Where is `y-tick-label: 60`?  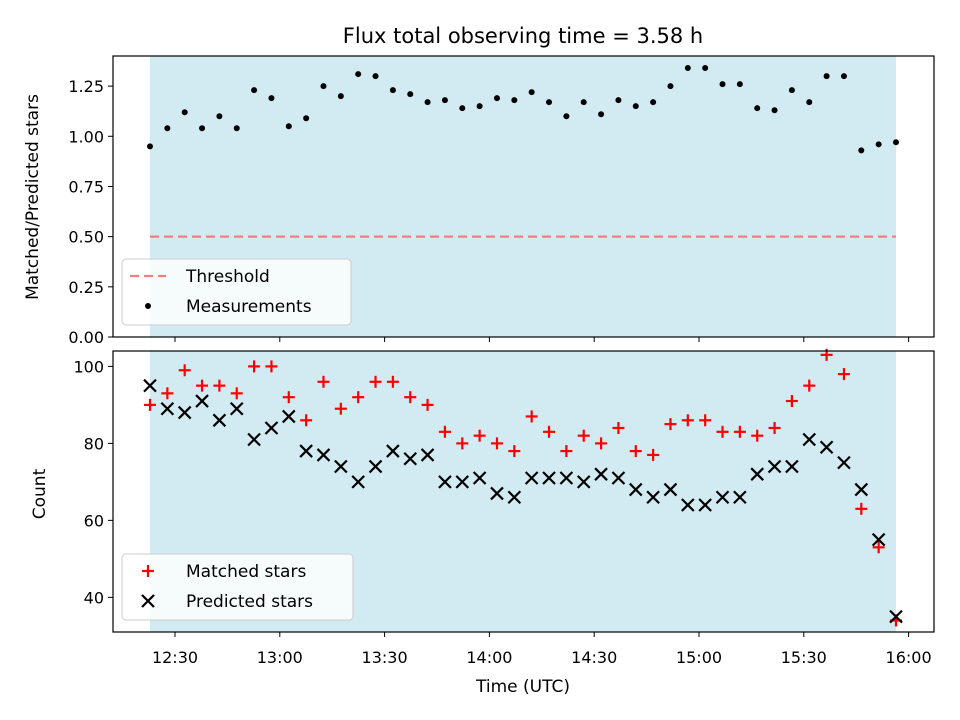
y-tick-label: 60 is located at coordinates (94, 520).